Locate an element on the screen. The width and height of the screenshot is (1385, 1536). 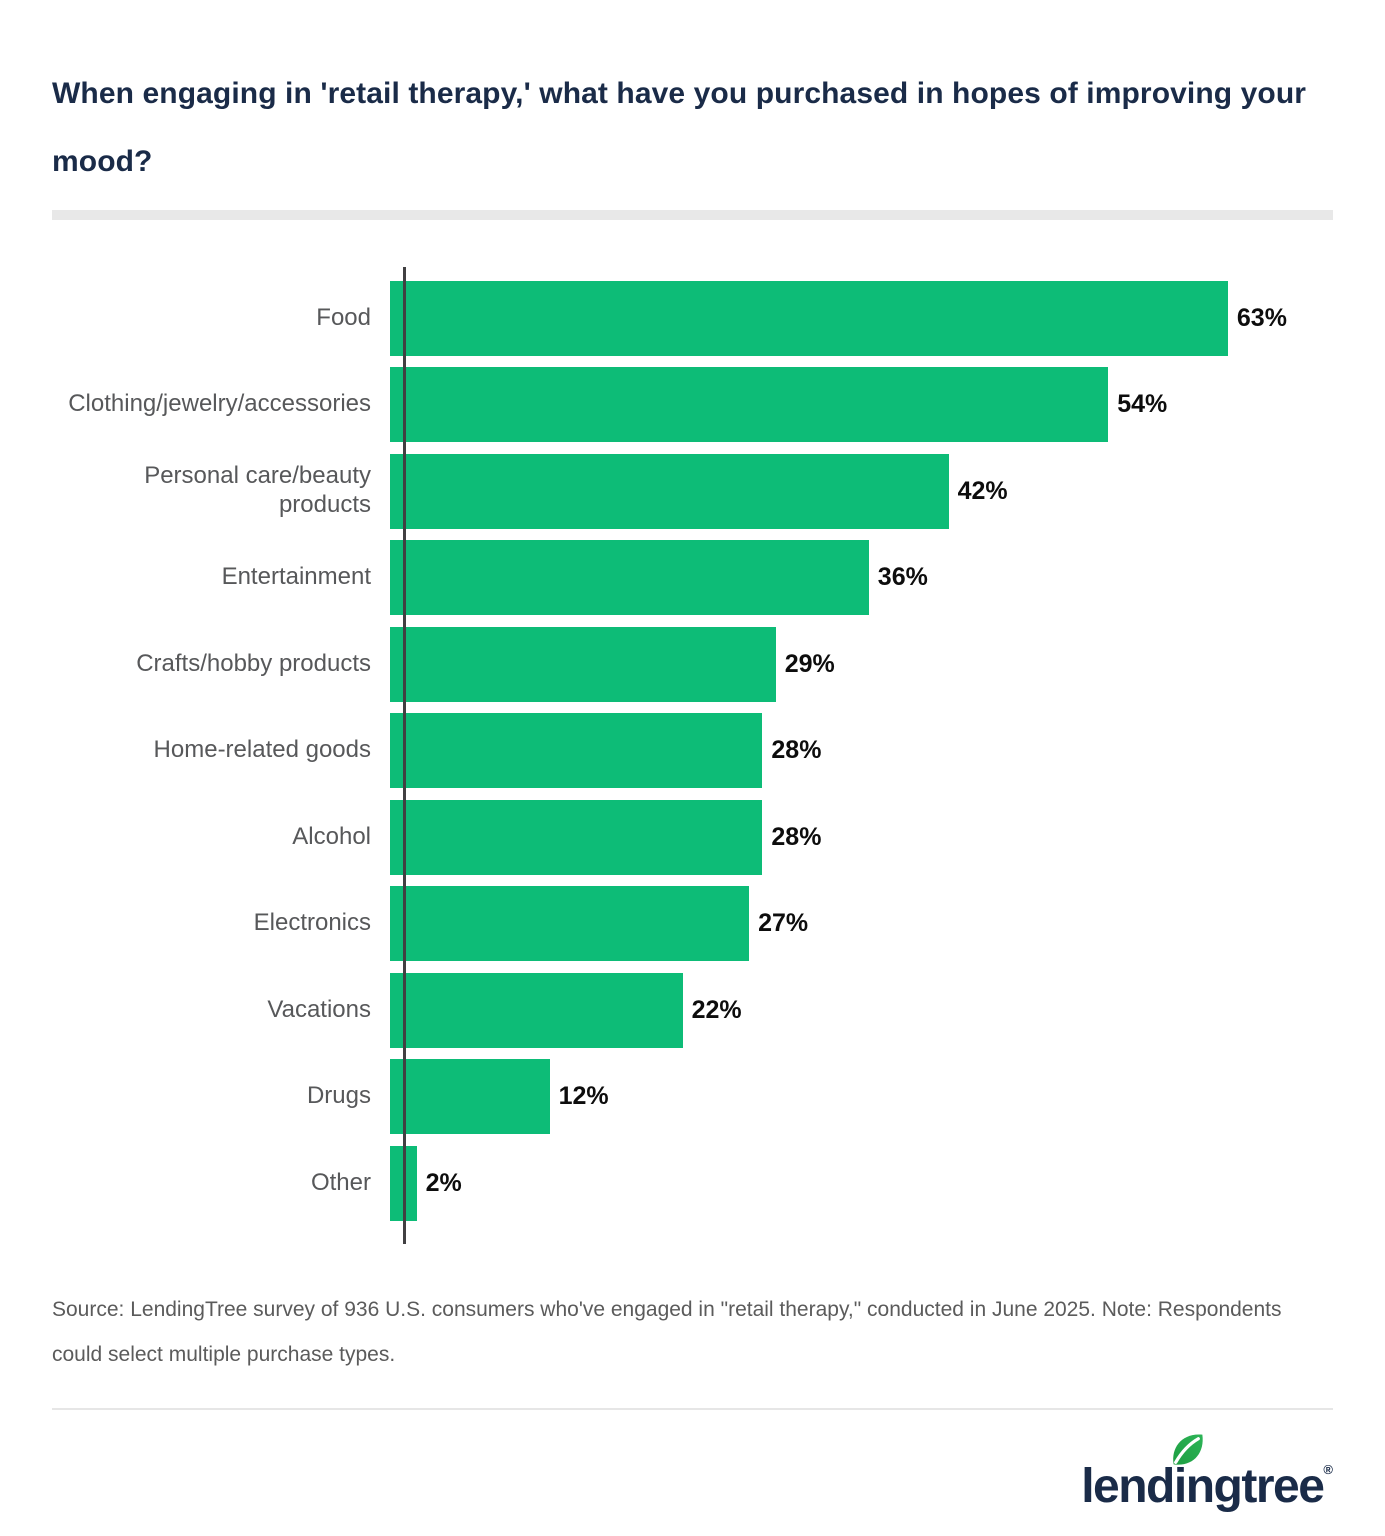
registered-mark: ® is located at coordinates (1328, 1469).